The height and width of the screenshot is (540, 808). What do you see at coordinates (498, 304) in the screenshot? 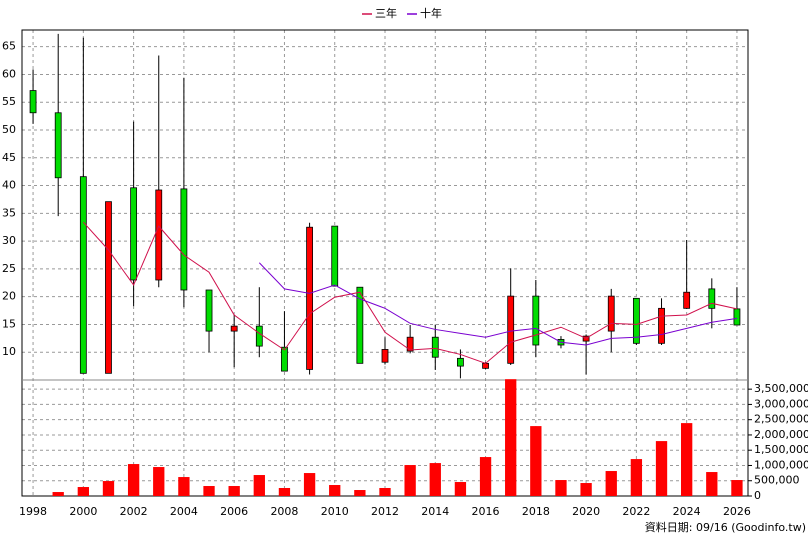
I see `ma-line` at bounding box center [498, 304].